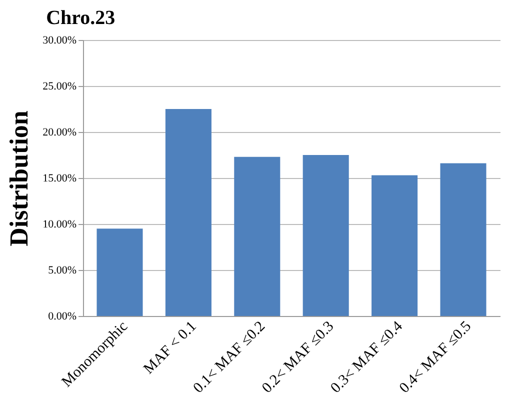  I want to click on y-tick-label: 25.00%, so click(59, 86).